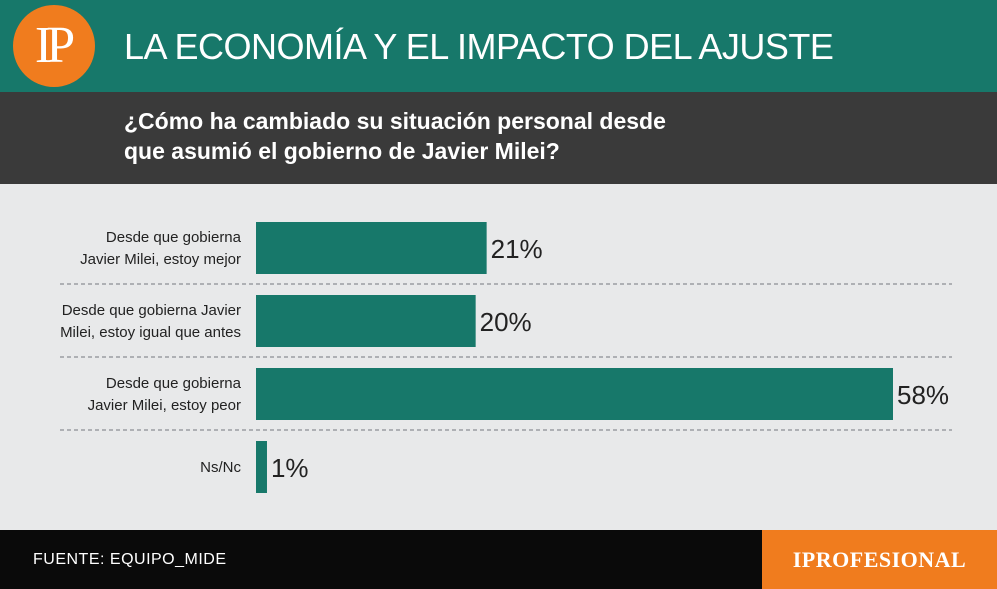 The width and height of the screenshot is (997, 589). What do you see at coordinates (160, 259) in the screenshot?
I see `category-label-0-1: Javier Milei, estoy mejor` at bounding box center [160, 259].